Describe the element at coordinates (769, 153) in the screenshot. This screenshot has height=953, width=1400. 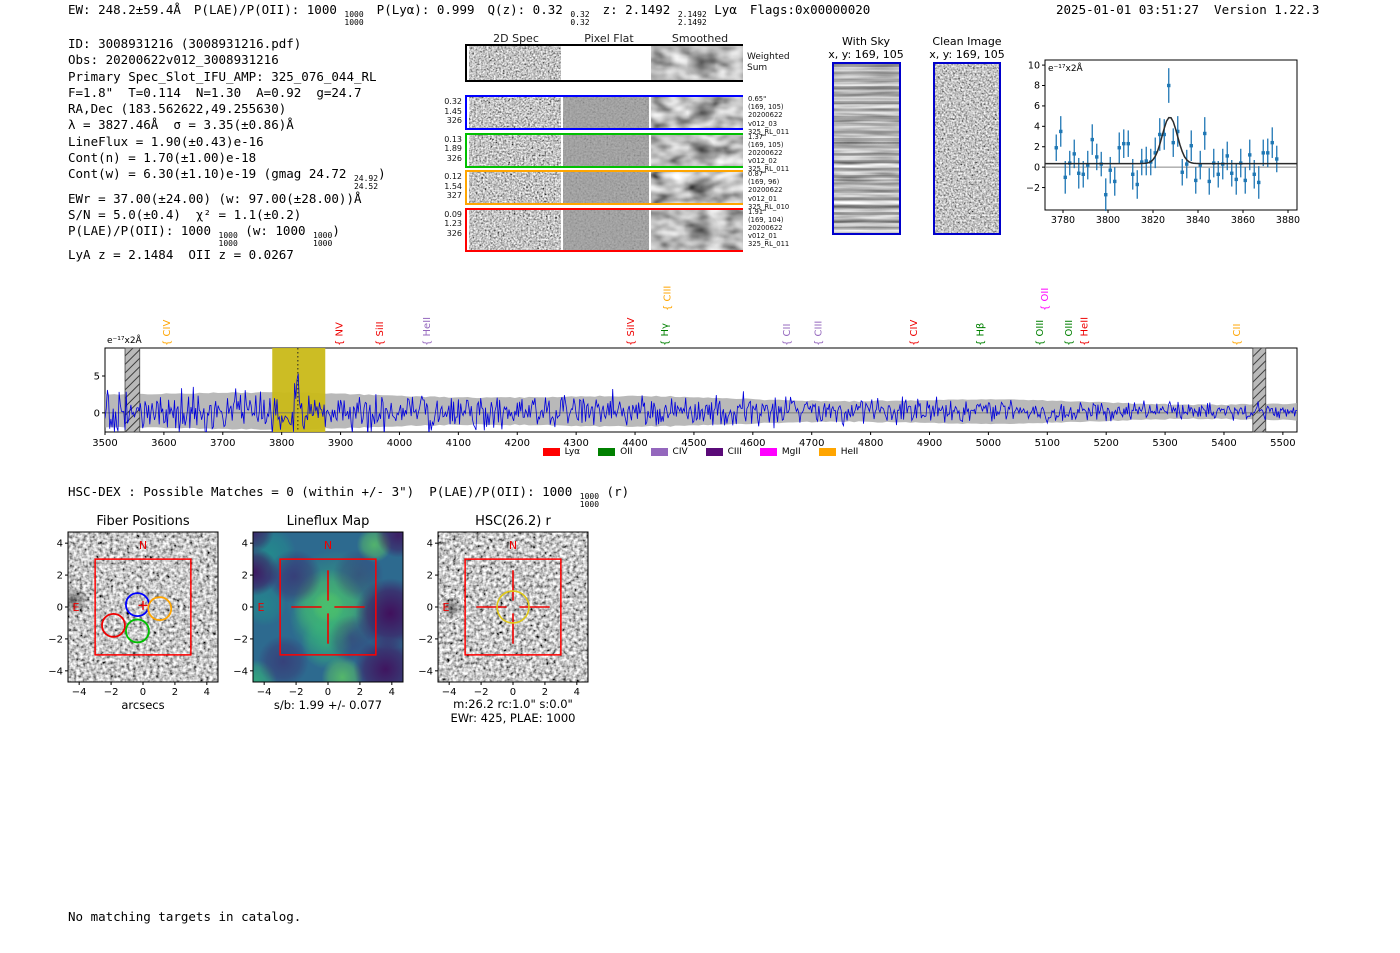
I see `cutout-row-1-annotation: 1.37" (169, 105) 20200622 v012_02 325_RL_011` at that location.